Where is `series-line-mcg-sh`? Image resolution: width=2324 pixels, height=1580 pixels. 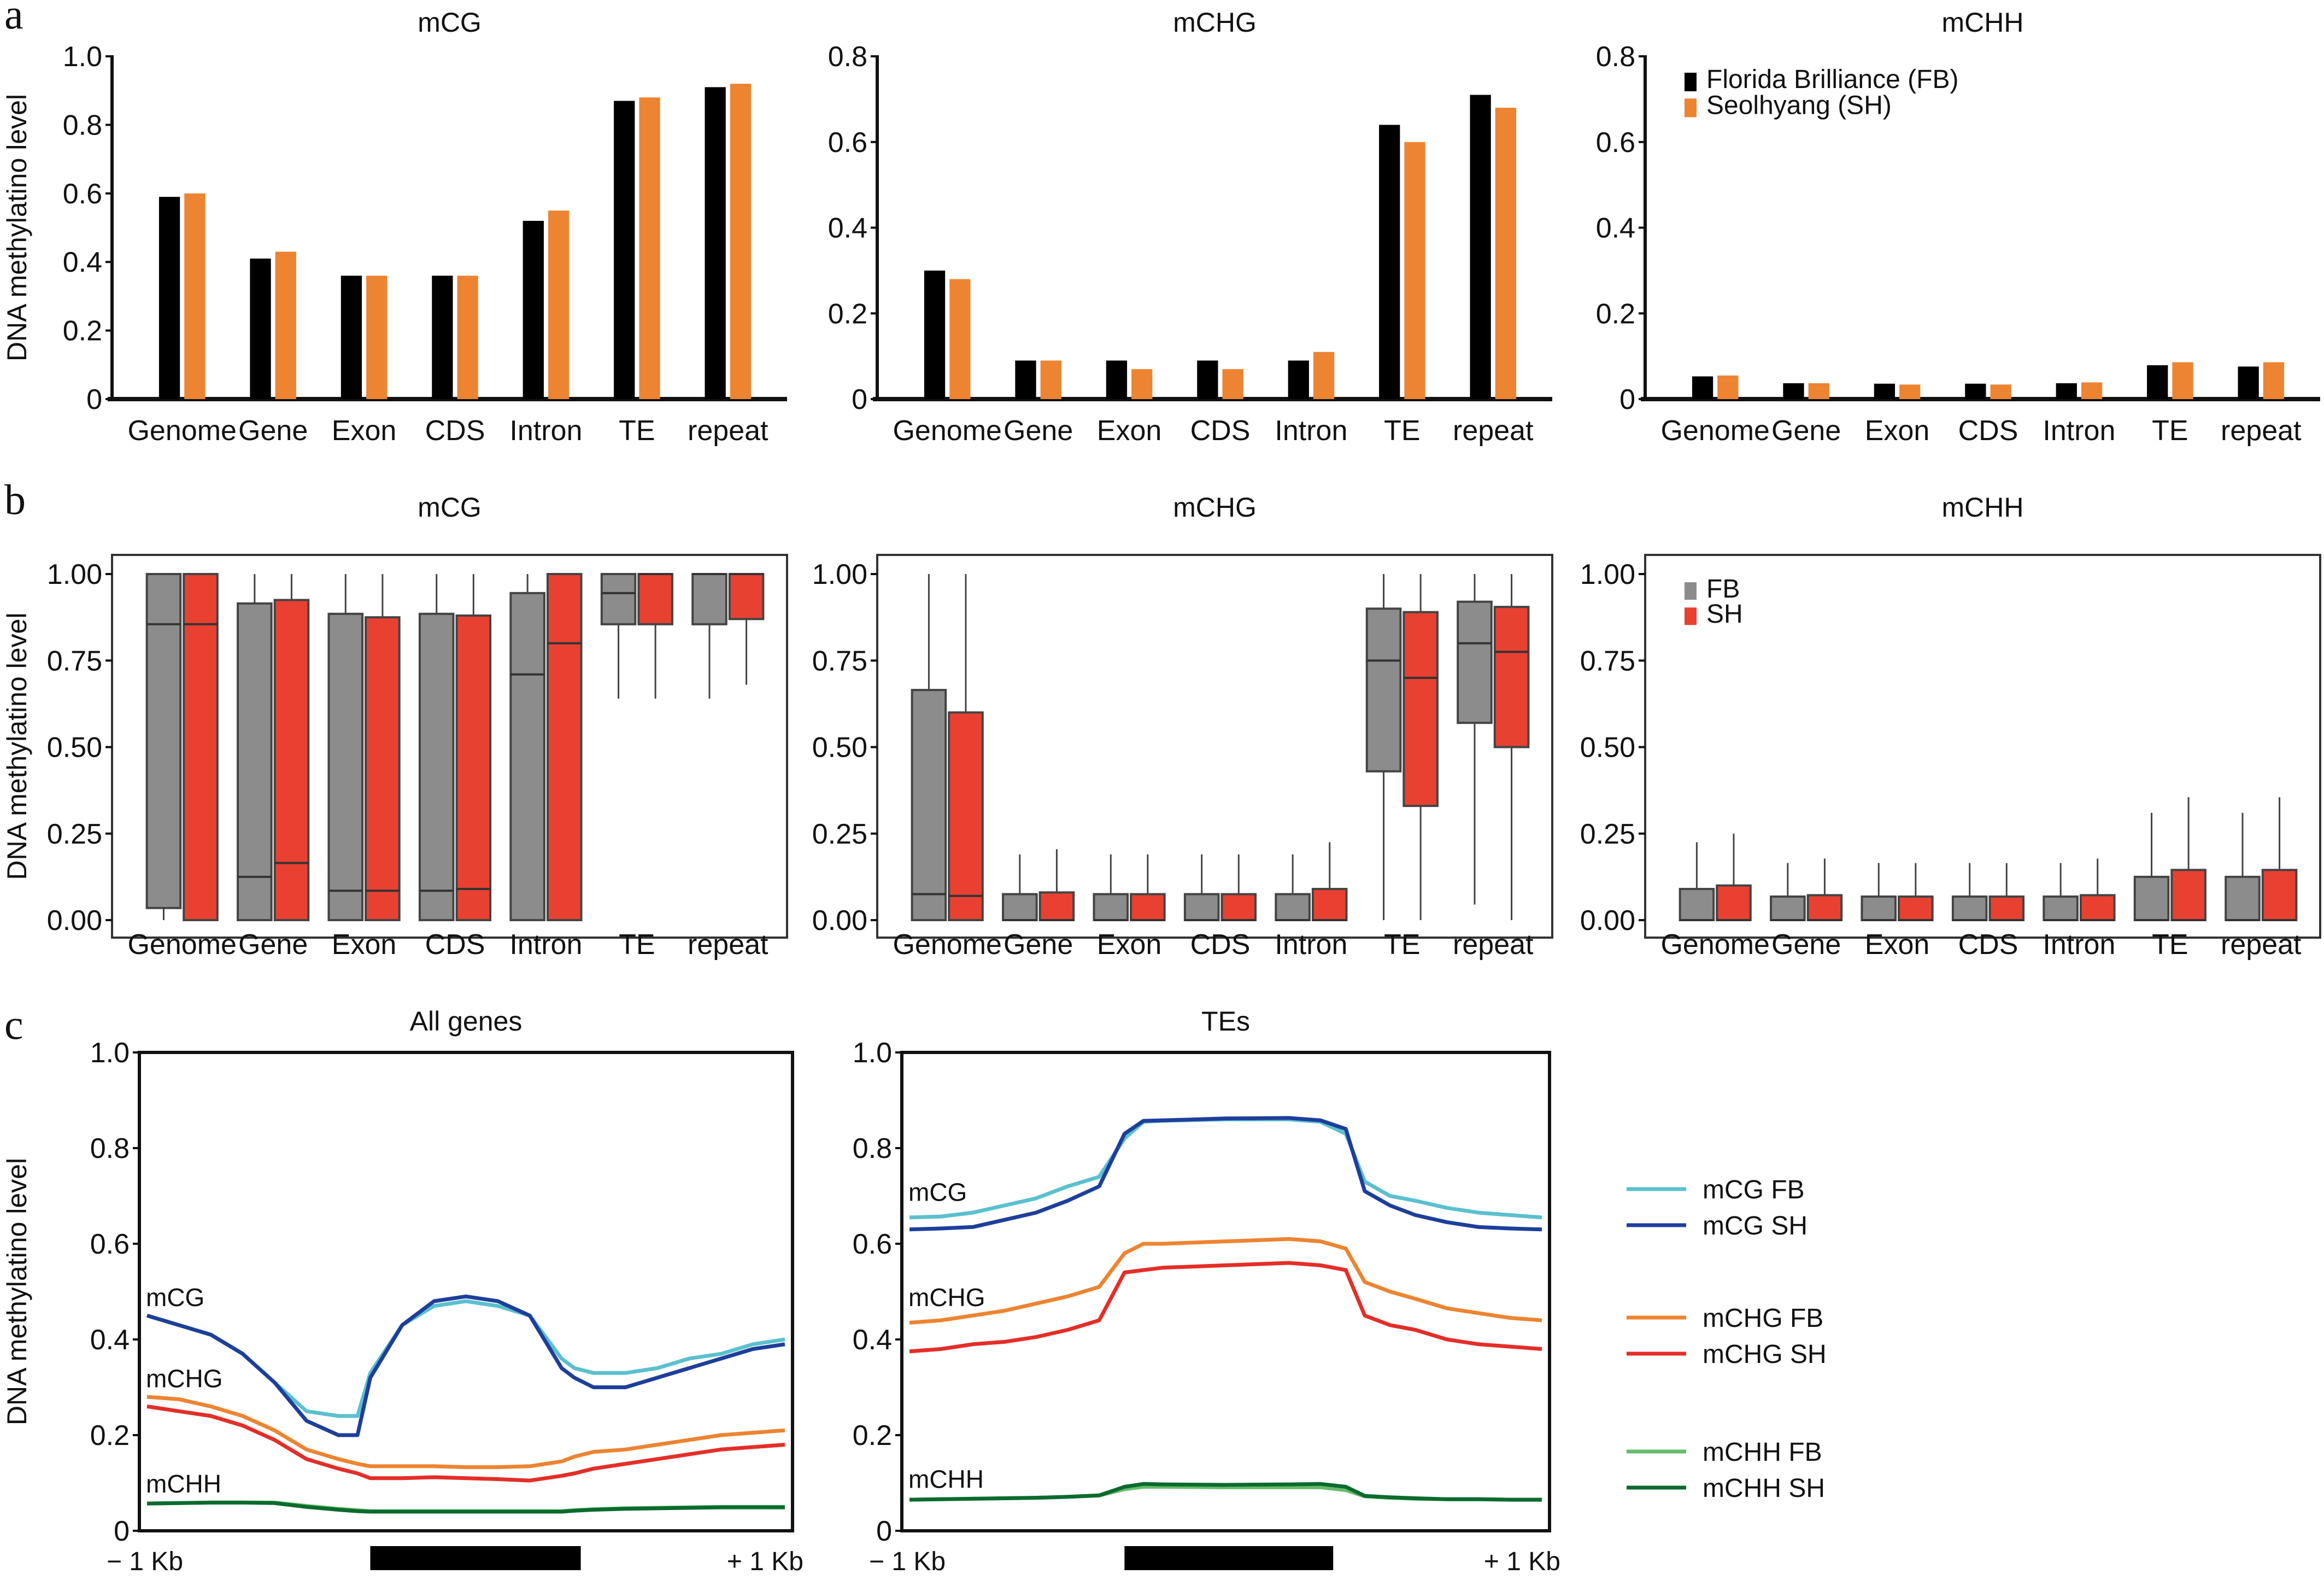
series-line-mcg-sh is located at coordinates (1225, 1174).